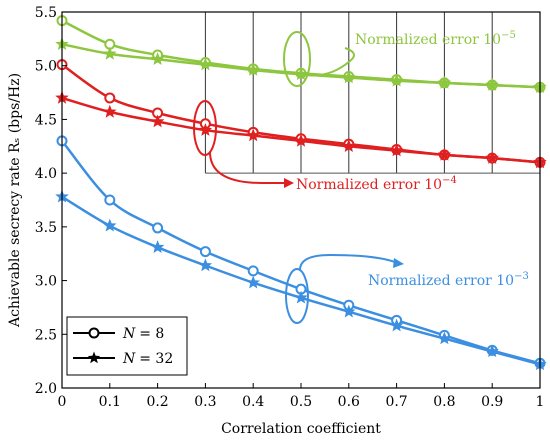 The image size is (550, 440). What do you see at coordinates (448, 280) in the screenshot?
I see `blue-annotation-label: Normalized error 10−3` at bounding box center [448, 280].